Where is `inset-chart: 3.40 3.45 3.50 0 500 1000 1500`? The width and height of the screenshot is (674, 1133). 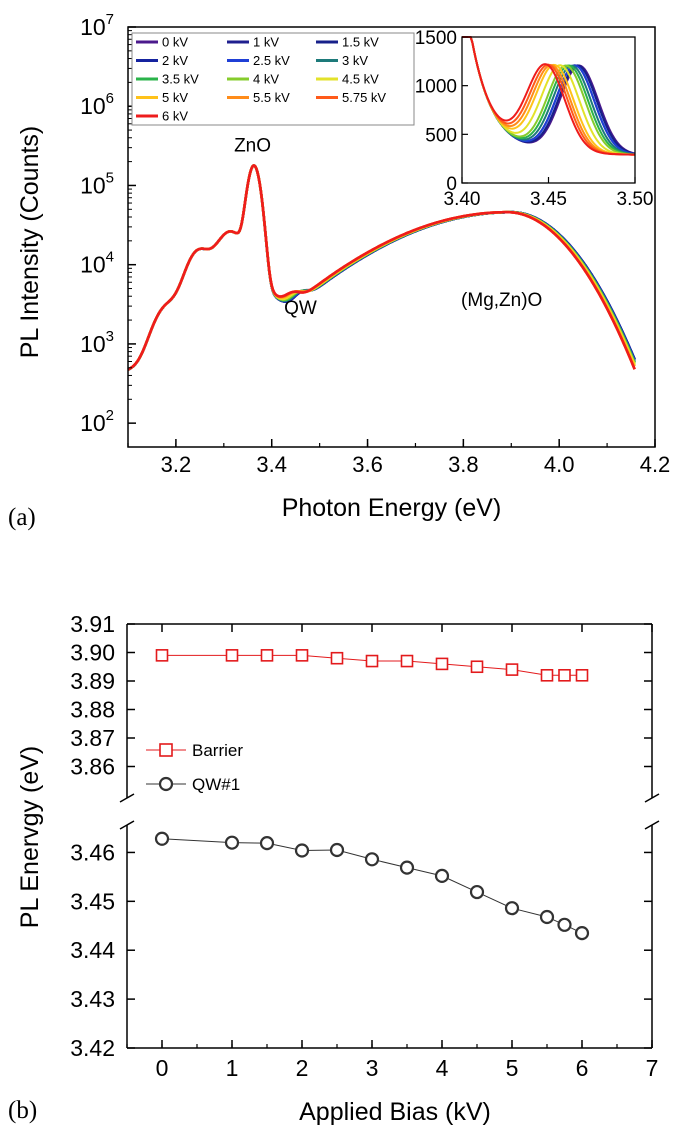
inset-chart: 3.40 3.45 3.50 0 500 1000 1500 is located at coordinates (534, 119).